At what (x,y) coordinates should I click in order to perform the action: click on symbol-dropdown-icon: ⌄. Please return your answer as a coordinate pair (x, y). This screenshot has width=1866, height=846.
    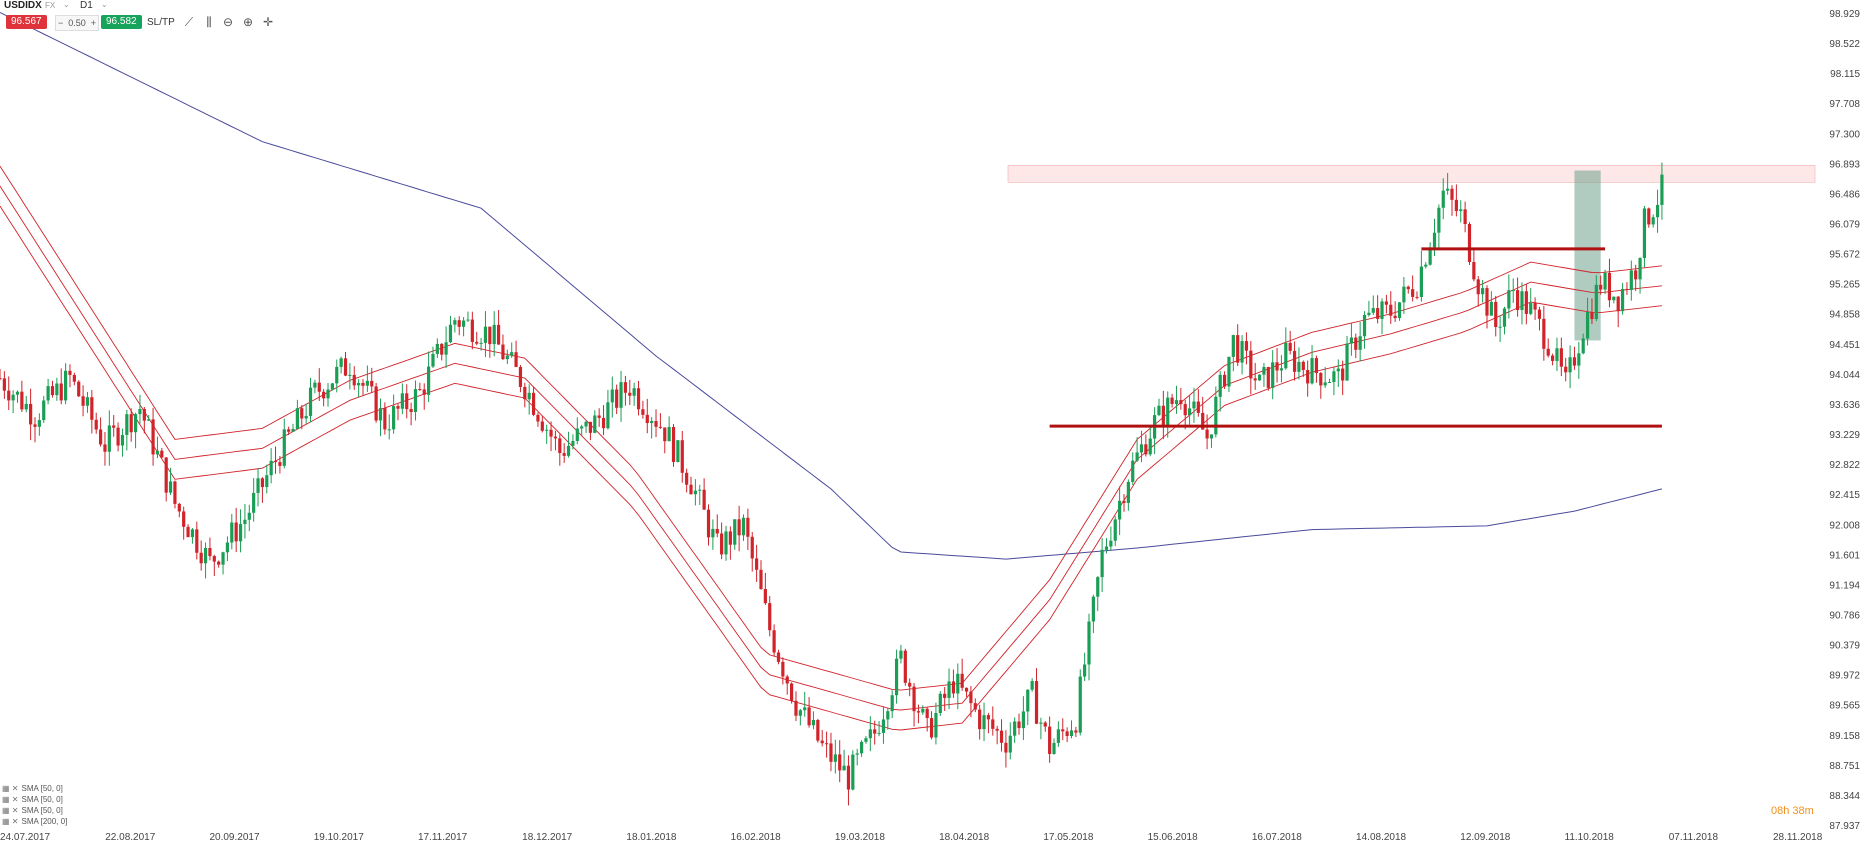
    Looking at the image, I should click on (66, 4).